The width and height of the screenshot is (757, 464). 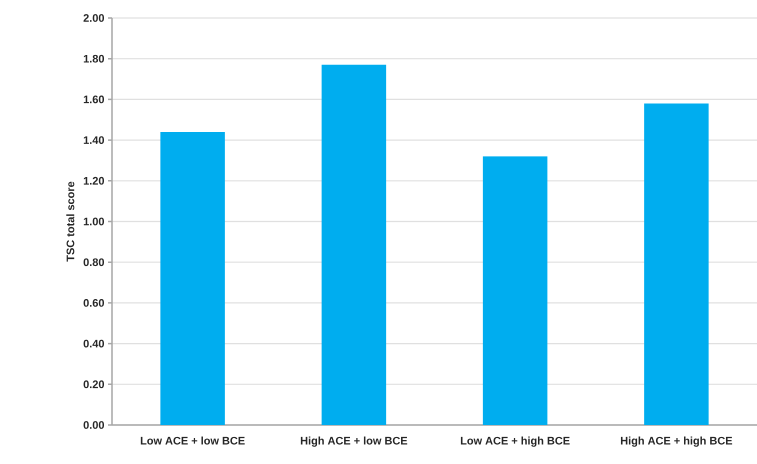 I want to click on y-tick-label: 1.80, so click(x=94, y=58).